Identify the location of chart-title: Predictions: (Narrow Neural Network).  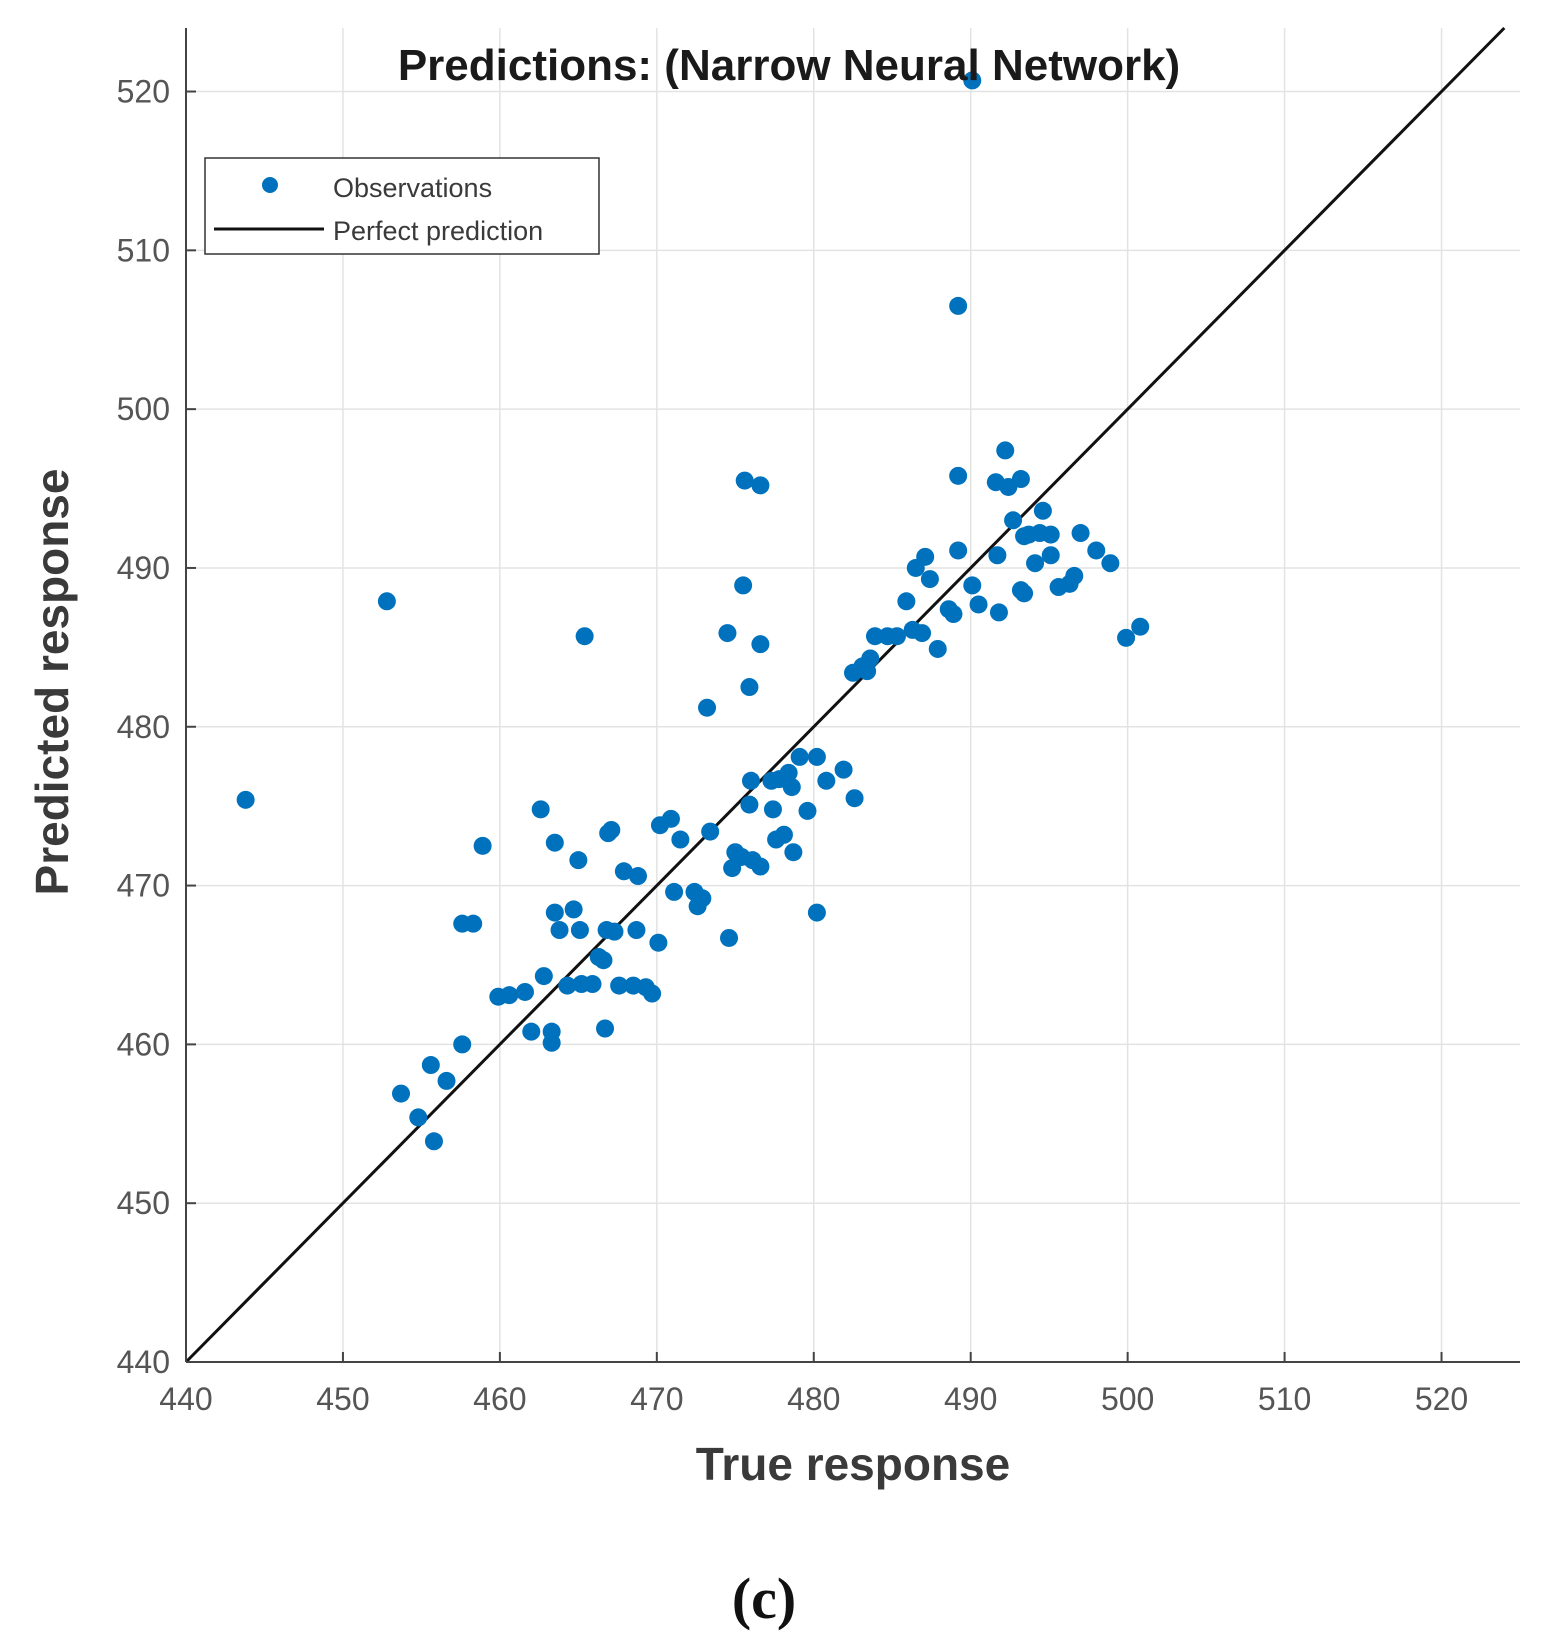
(789, 65).